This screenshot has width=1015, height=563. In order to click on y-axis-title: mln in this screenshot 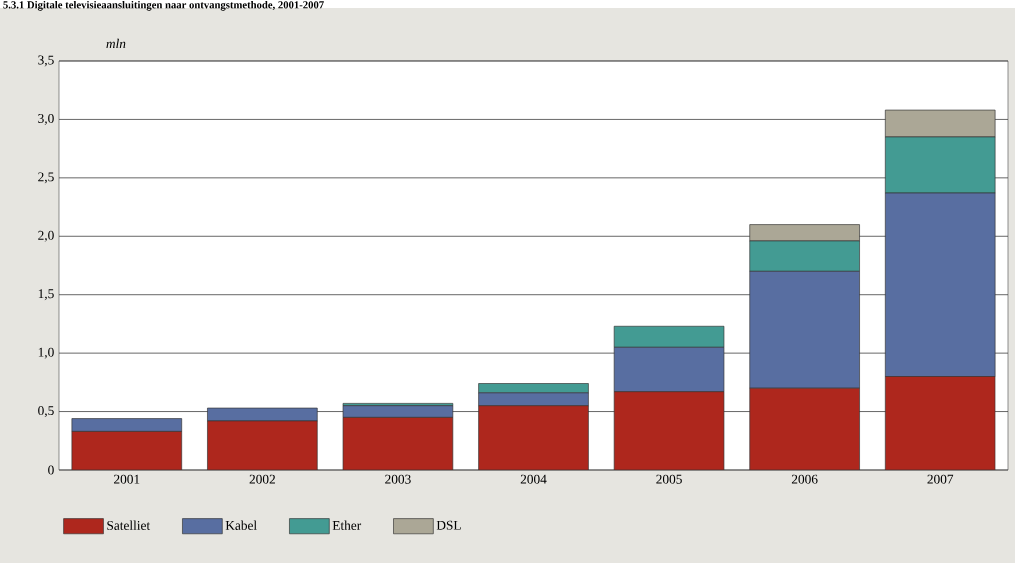, I will do `click(116, 43)`.